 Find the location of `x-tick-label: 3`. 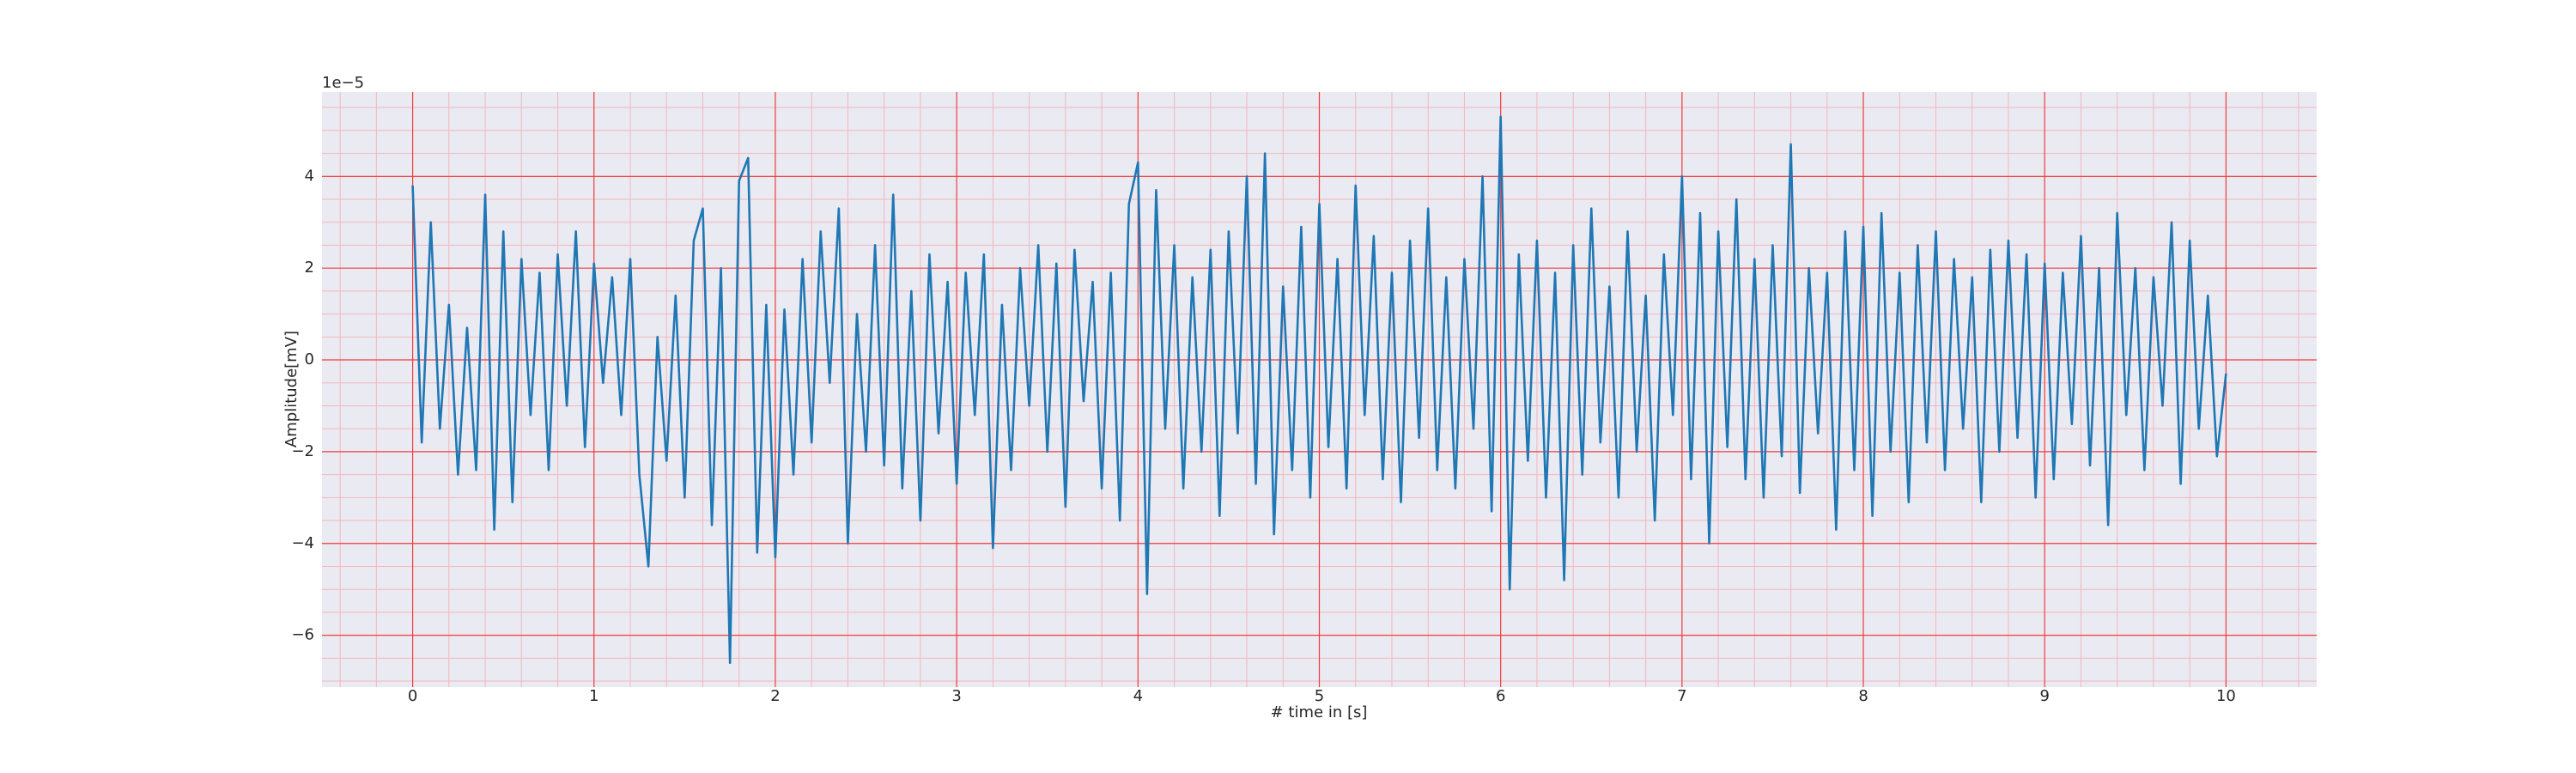

x-tick-label: 3 is located at coordinates (956, 696).